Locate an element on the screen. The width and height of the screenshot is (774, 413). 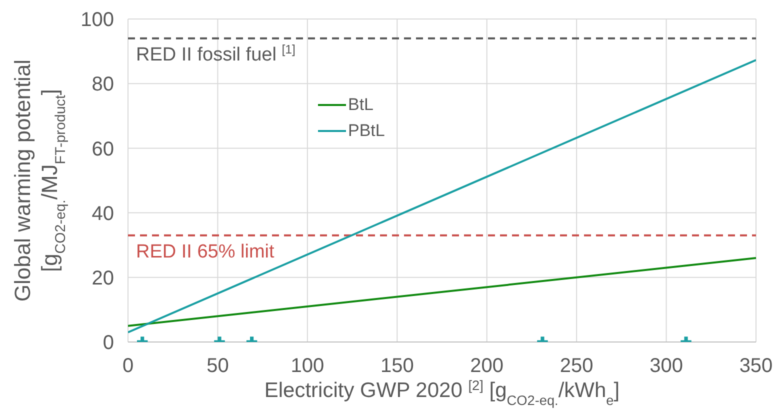
x-tick-label: 250 is located at coordinates (577, 366).